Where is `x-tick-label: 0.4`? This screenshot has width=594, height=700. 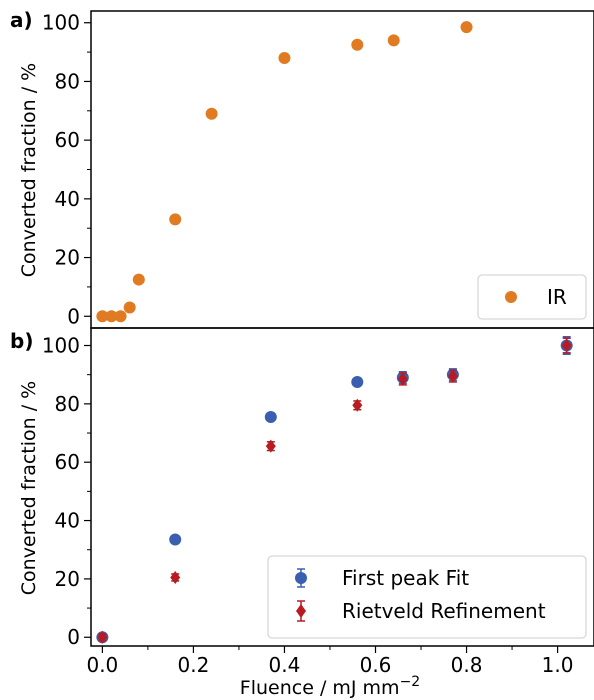 x-tick-label: 0.4 is located at coordinates (285, 665).